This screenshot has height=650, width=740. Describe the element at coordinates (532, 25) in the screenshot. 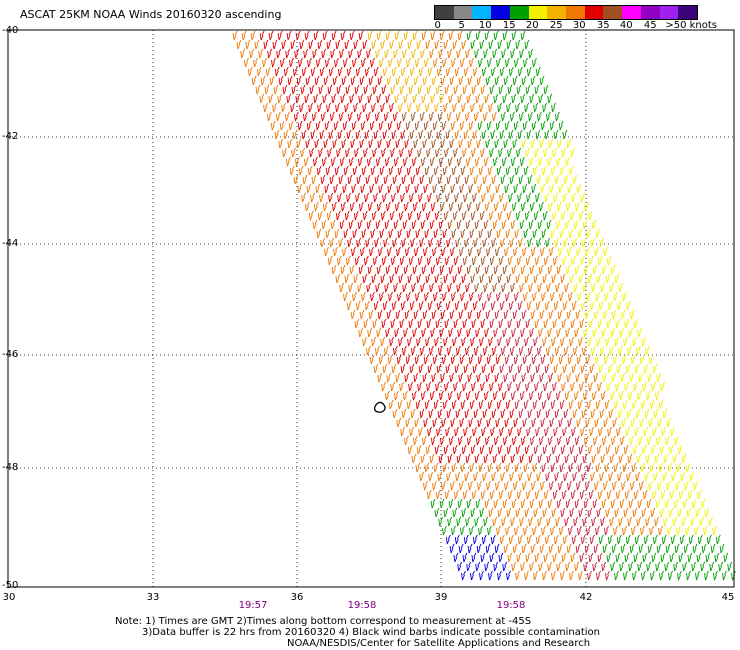

I see `legend-label: 20` at that location.